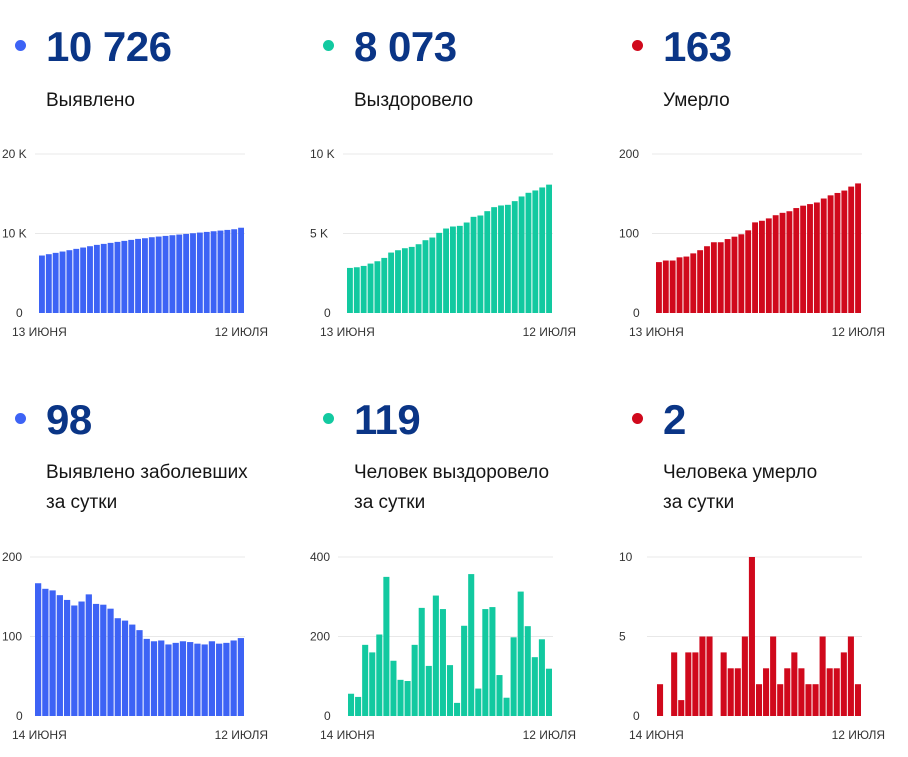 This screenshot has height=757, width=908. Describe the element at coordinates (696, 100) in the screenshot. I see `total-label: Умерло` at that location.